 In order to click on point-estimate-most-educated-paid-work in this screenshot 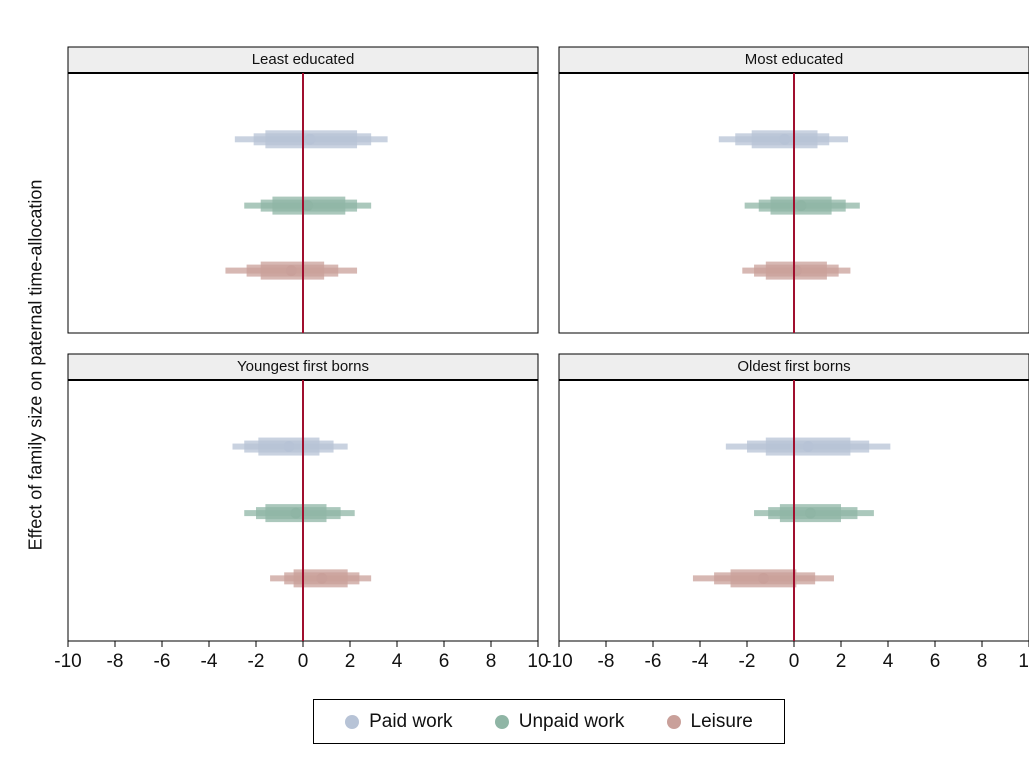, I will do `click(785, 139)`.